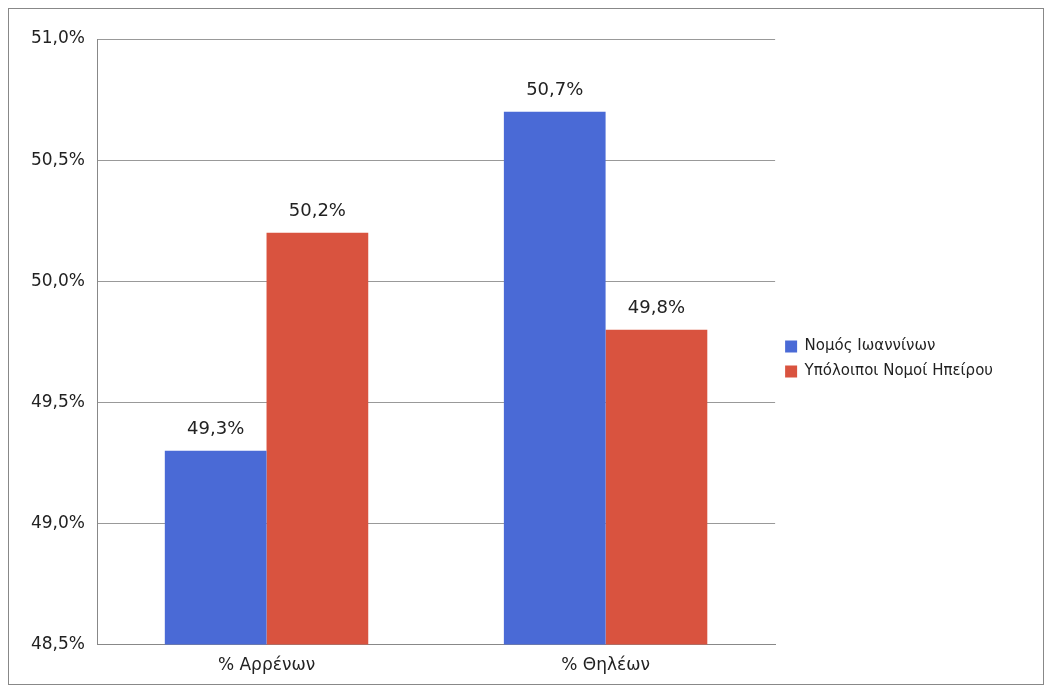 This screenshot has width=1054, height=695. Describe the element at coordinates (898, 370) in the screenshot. I see `legend-label: Υπόλοιποι Νομοί Ηπείρου` at that location.